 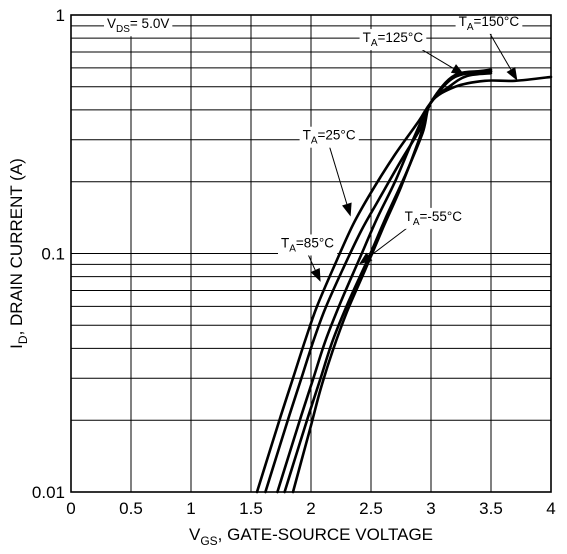 I want to click on series-label-1-text: TA=25°C, so click(x=329, y=137).